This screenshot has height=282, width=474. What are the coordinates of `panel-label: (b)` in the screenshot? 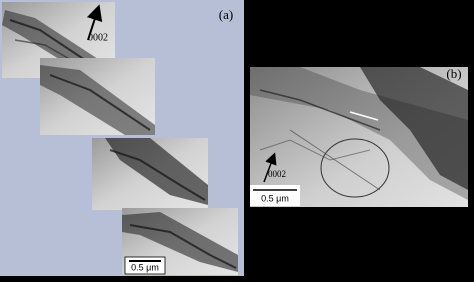 It's located at (453, 73).